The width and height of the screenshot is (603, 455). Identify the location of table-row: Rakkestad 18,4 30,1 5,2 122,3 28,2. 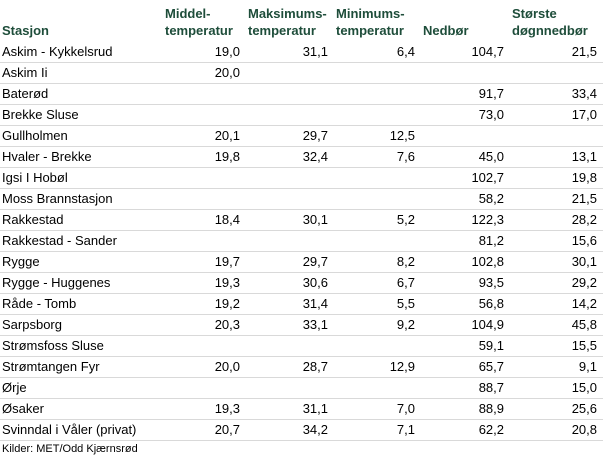
(301, 220).